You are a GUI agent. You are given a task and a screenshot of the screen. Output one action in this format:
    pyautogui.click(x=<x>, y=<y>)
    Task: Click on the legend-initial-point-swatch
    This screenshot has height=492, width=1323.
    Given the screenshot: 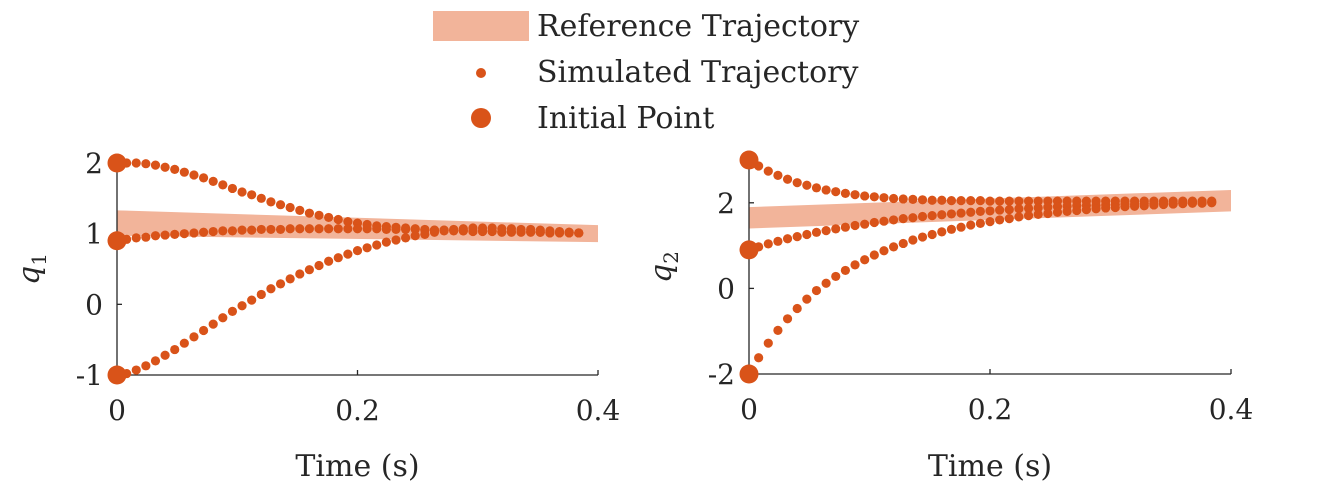 What is the action you would take?
    pyautogui.click(x=481, y=118)
    